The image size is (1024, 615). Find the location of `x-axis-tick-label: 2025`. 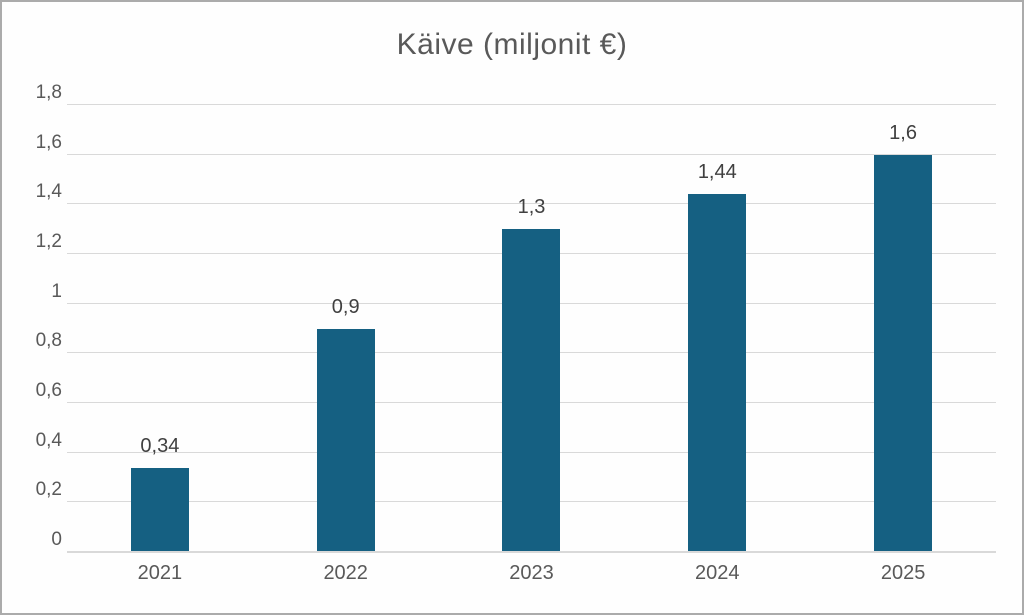

x-axis-tick-label: 2025 is located at coordinates (903, 573).